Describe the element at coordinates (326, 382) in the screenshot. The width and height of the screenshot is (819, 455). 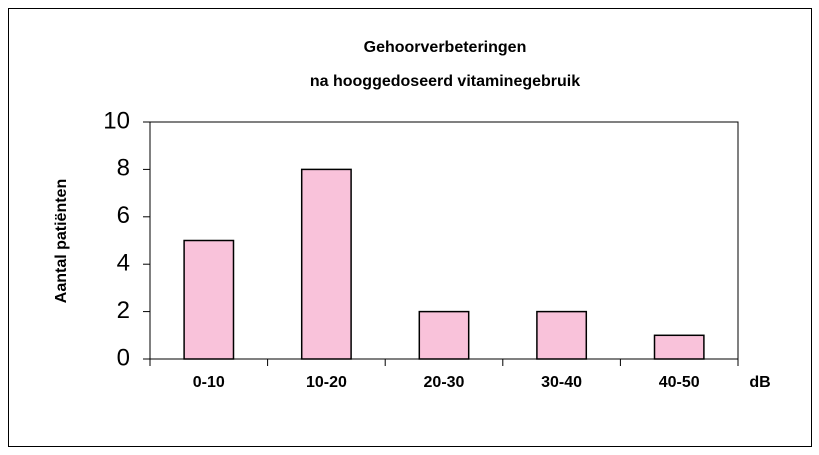
I see `x-tick-label: 10-20` at that location.